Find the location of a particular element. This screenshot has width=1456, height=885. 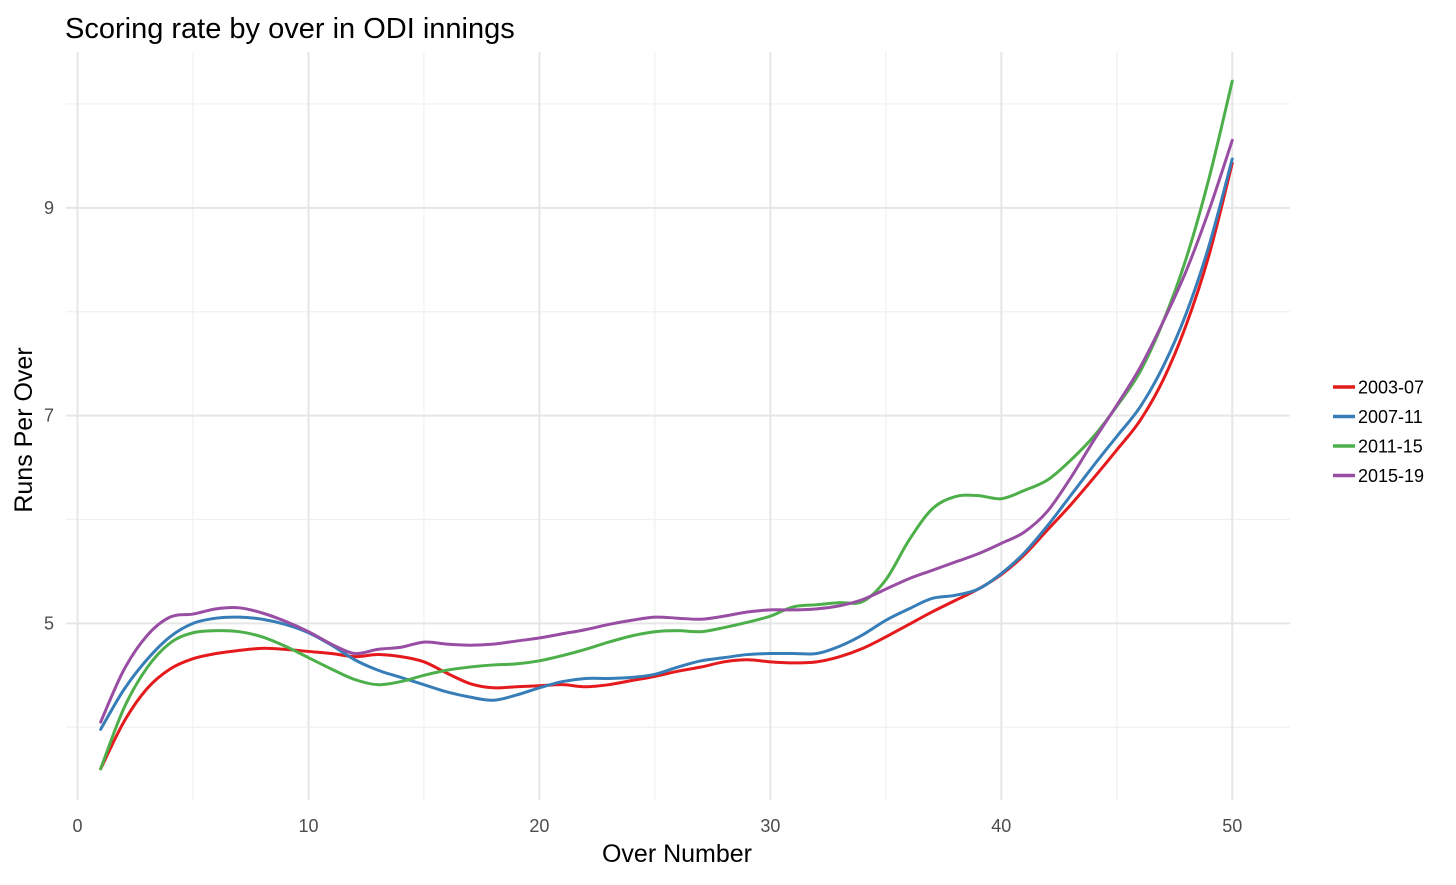

x-tick-label: 10 is located at coordinates (308, 826).